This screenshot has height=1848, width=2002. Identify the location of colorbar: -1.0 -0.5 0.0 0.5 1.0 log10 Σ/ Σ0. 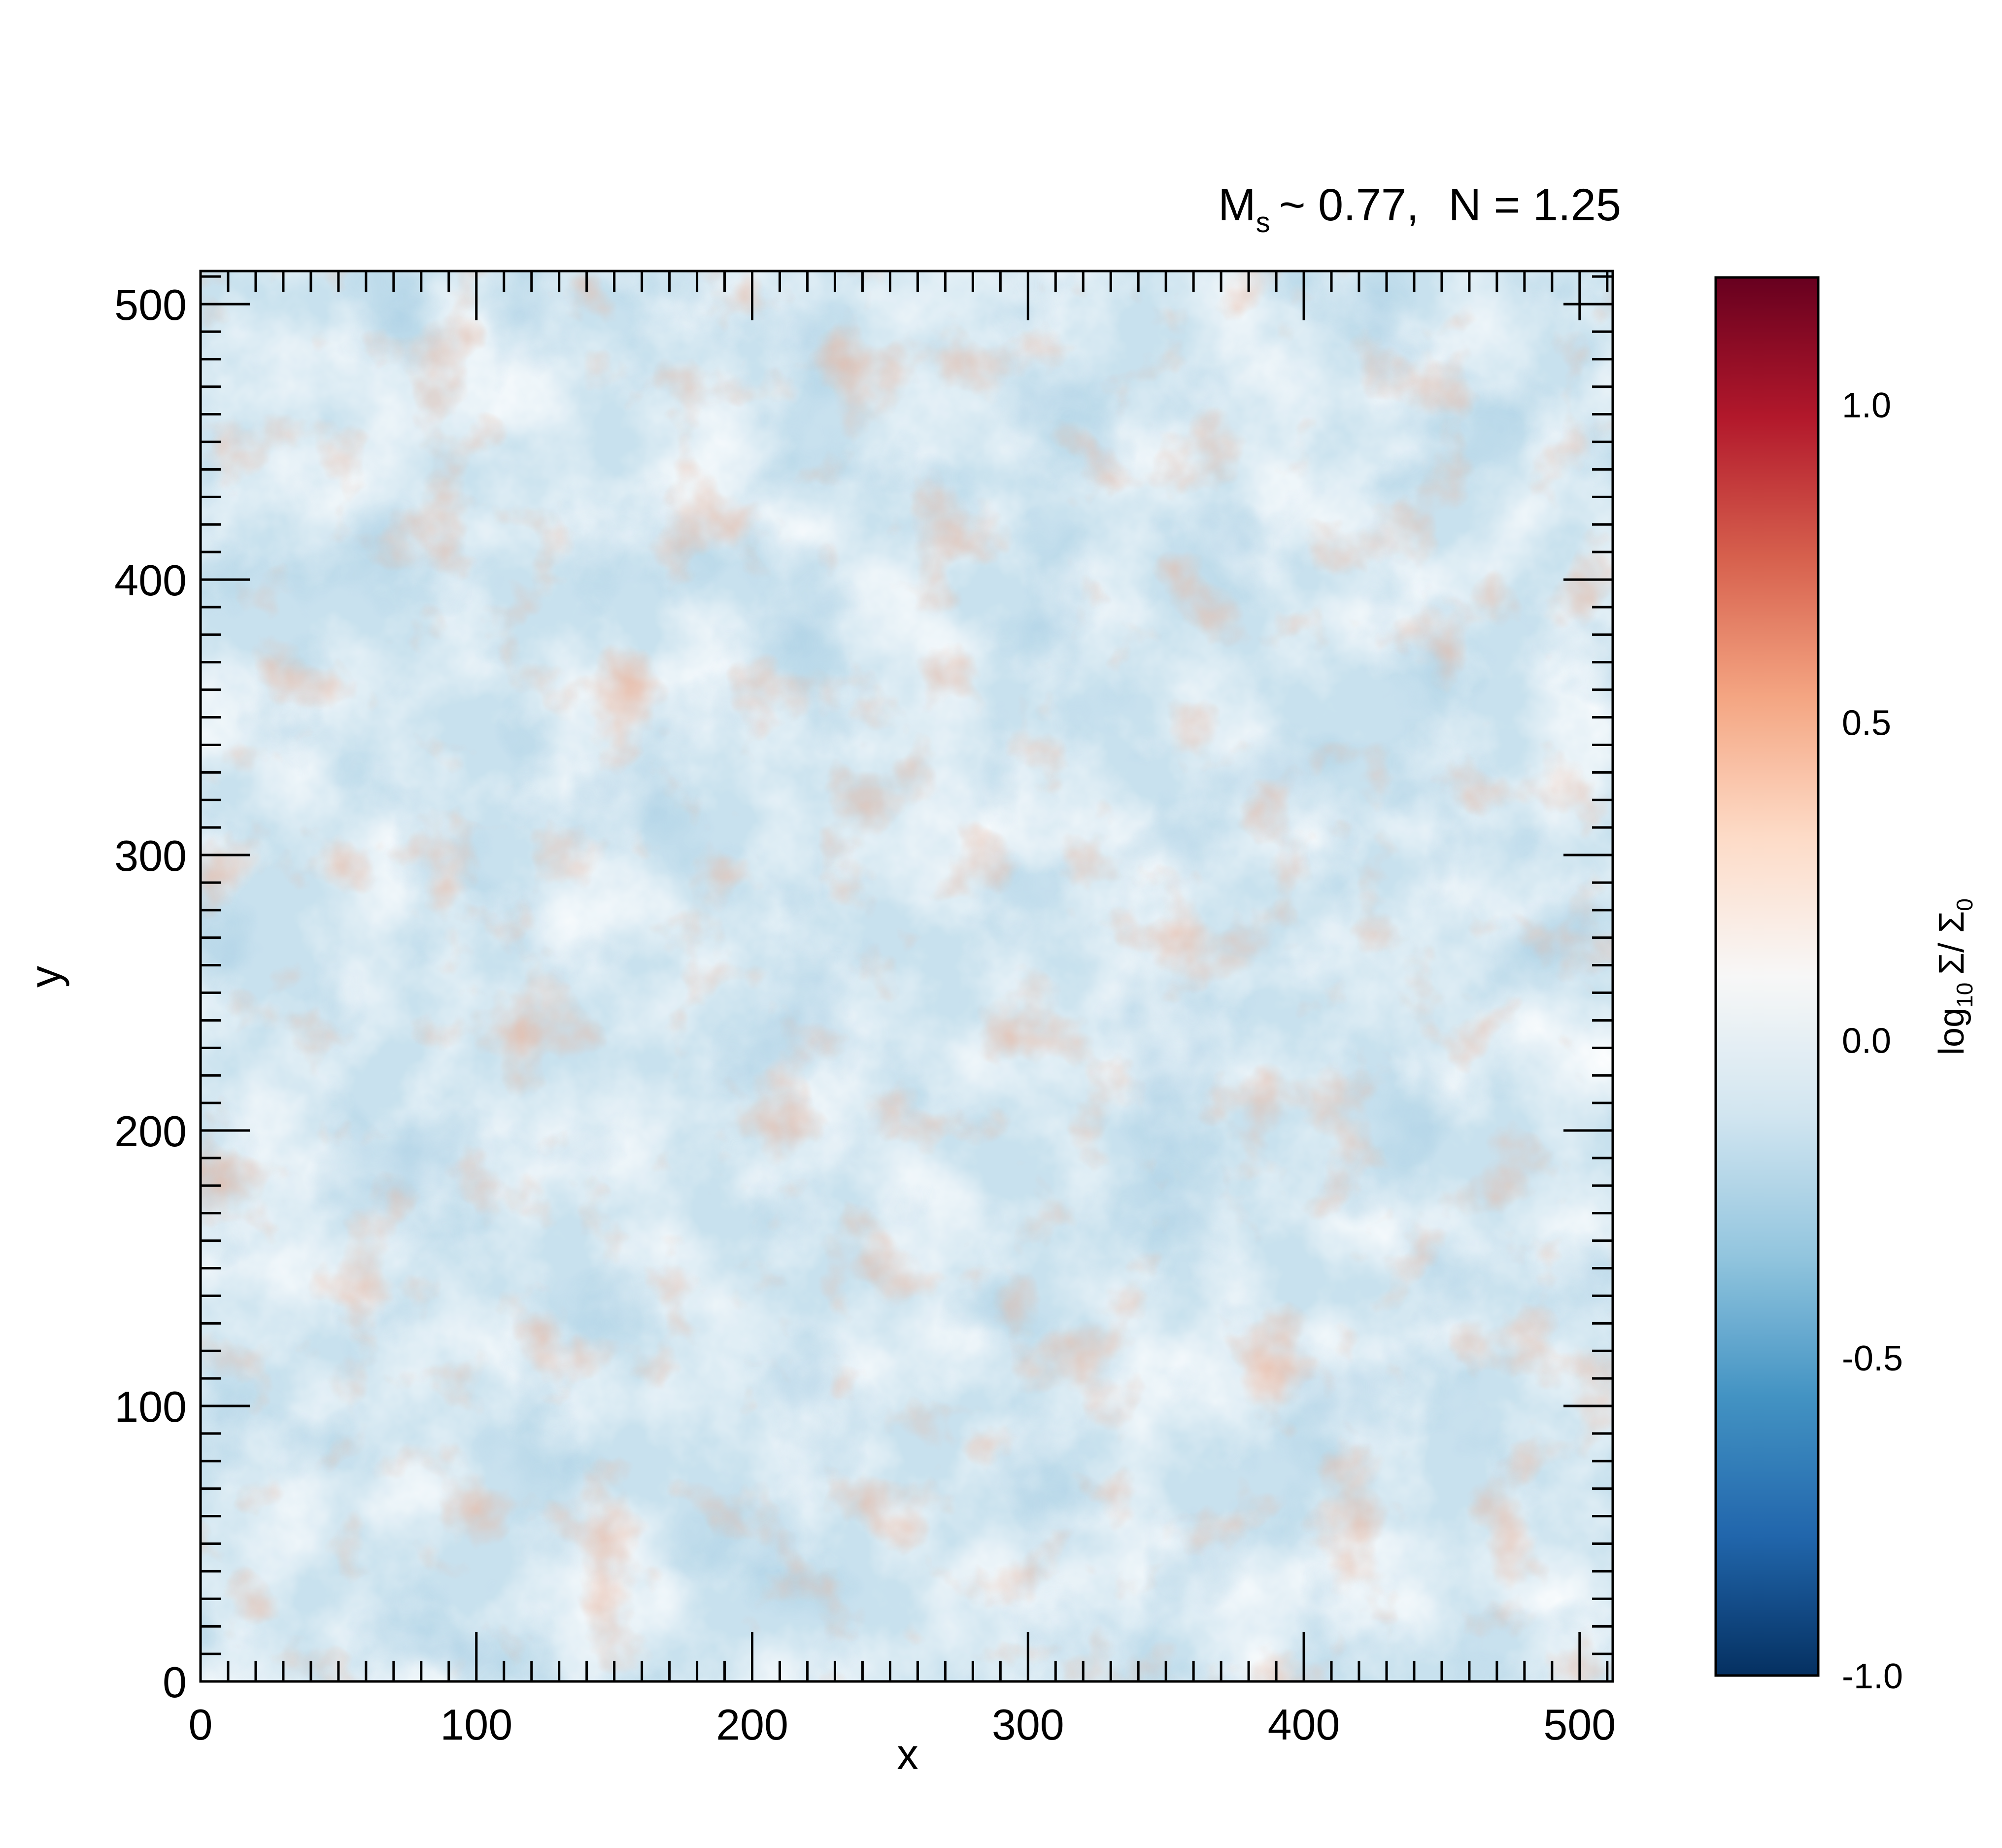
(1845, 986).